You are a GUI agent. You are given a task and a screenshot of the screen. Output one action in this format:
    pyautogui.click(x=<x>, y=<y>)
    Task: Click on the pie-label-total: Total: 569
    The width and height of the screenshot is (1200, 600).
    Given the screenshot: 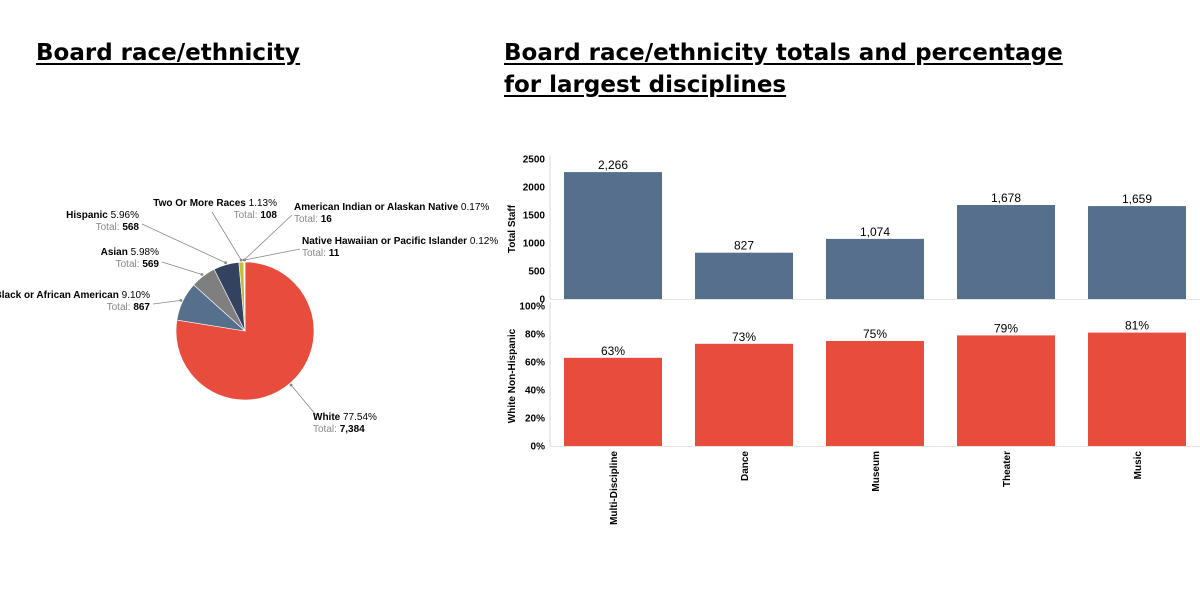 What is the action you would take?
    pyautogui.click(x=138, y=264)
    